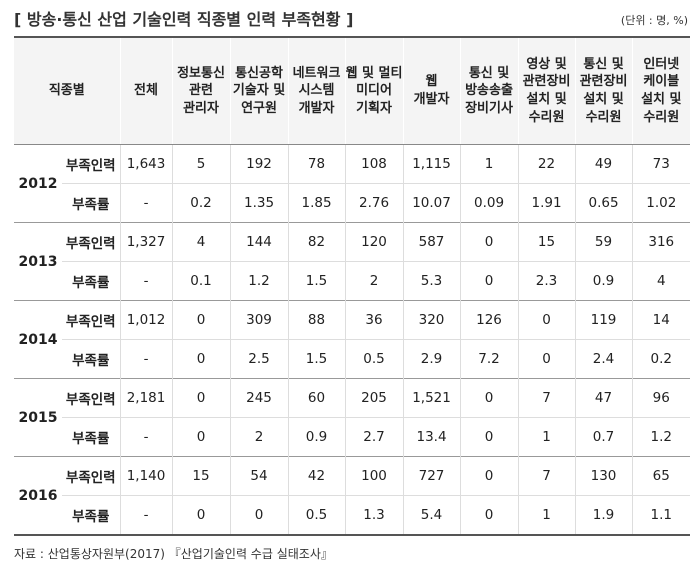 The image size is (700, 572). What do you see at coordinates (316, 164) in the screenshot?
I see `value-cell: 78` at bounding box center [316, 164].